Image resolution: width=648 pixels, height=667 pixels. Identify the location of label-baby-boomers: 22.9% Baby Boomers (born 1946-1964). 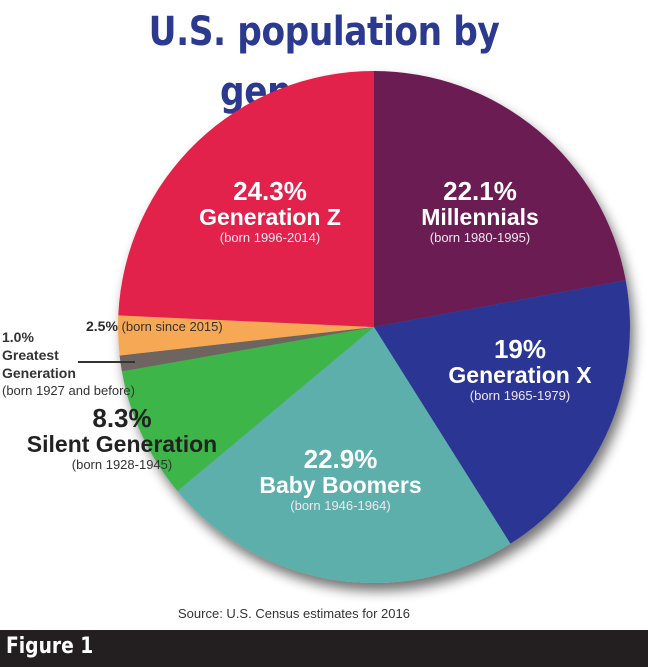
(340, 479).